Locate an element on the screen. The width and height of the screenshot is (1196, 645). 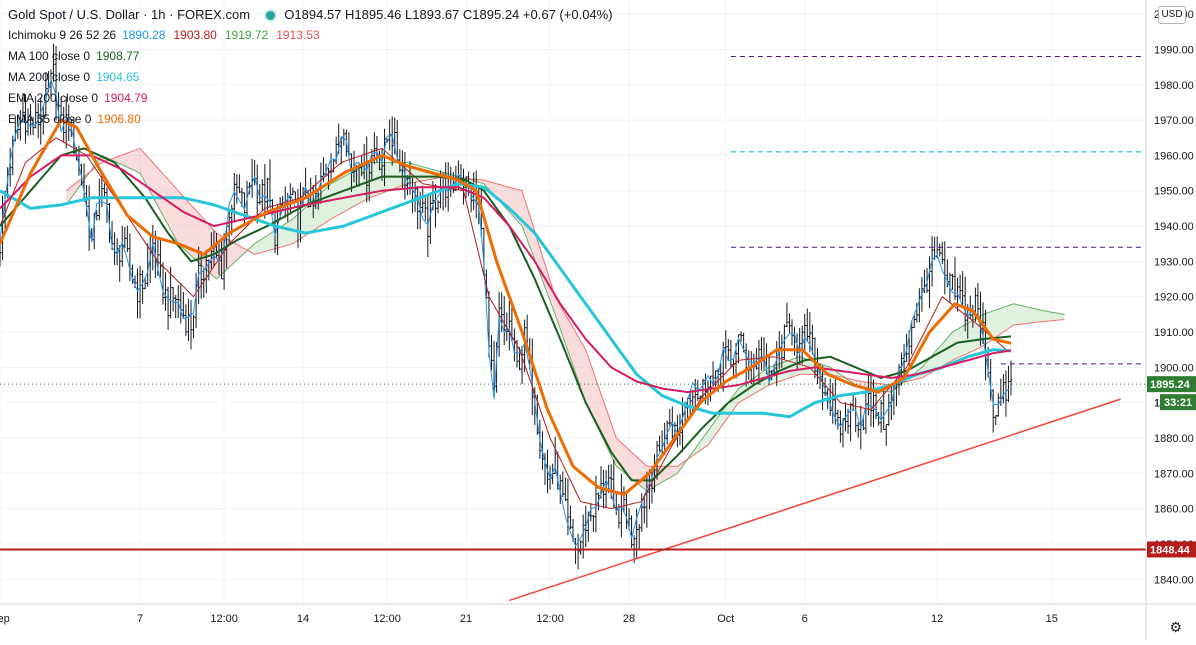
indicator-label: MA 100 close 0 is located at coordinates (49, 56).